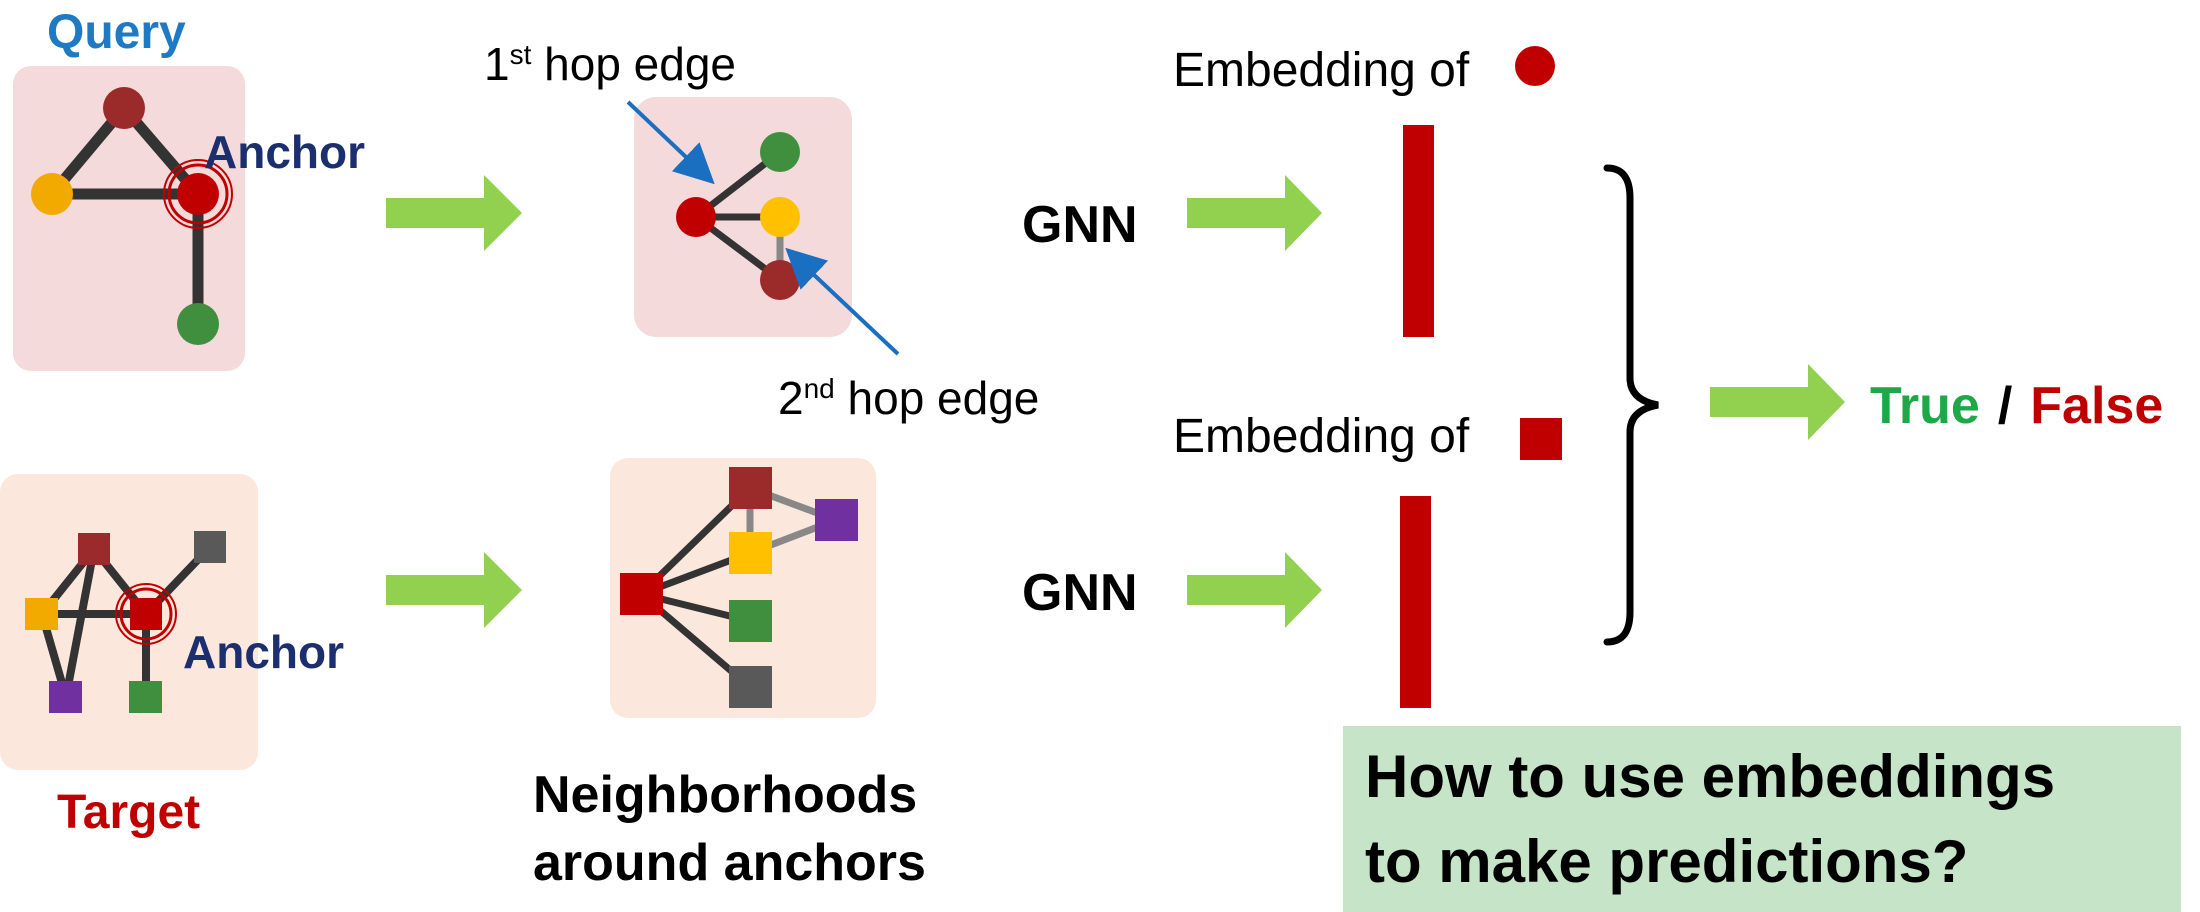 The height and width of the screenshot is (912, 2200). Describe the element at coordinates (1080, 593) in the screenshot. I see `gnn-label-bottom: GNN` at that location.